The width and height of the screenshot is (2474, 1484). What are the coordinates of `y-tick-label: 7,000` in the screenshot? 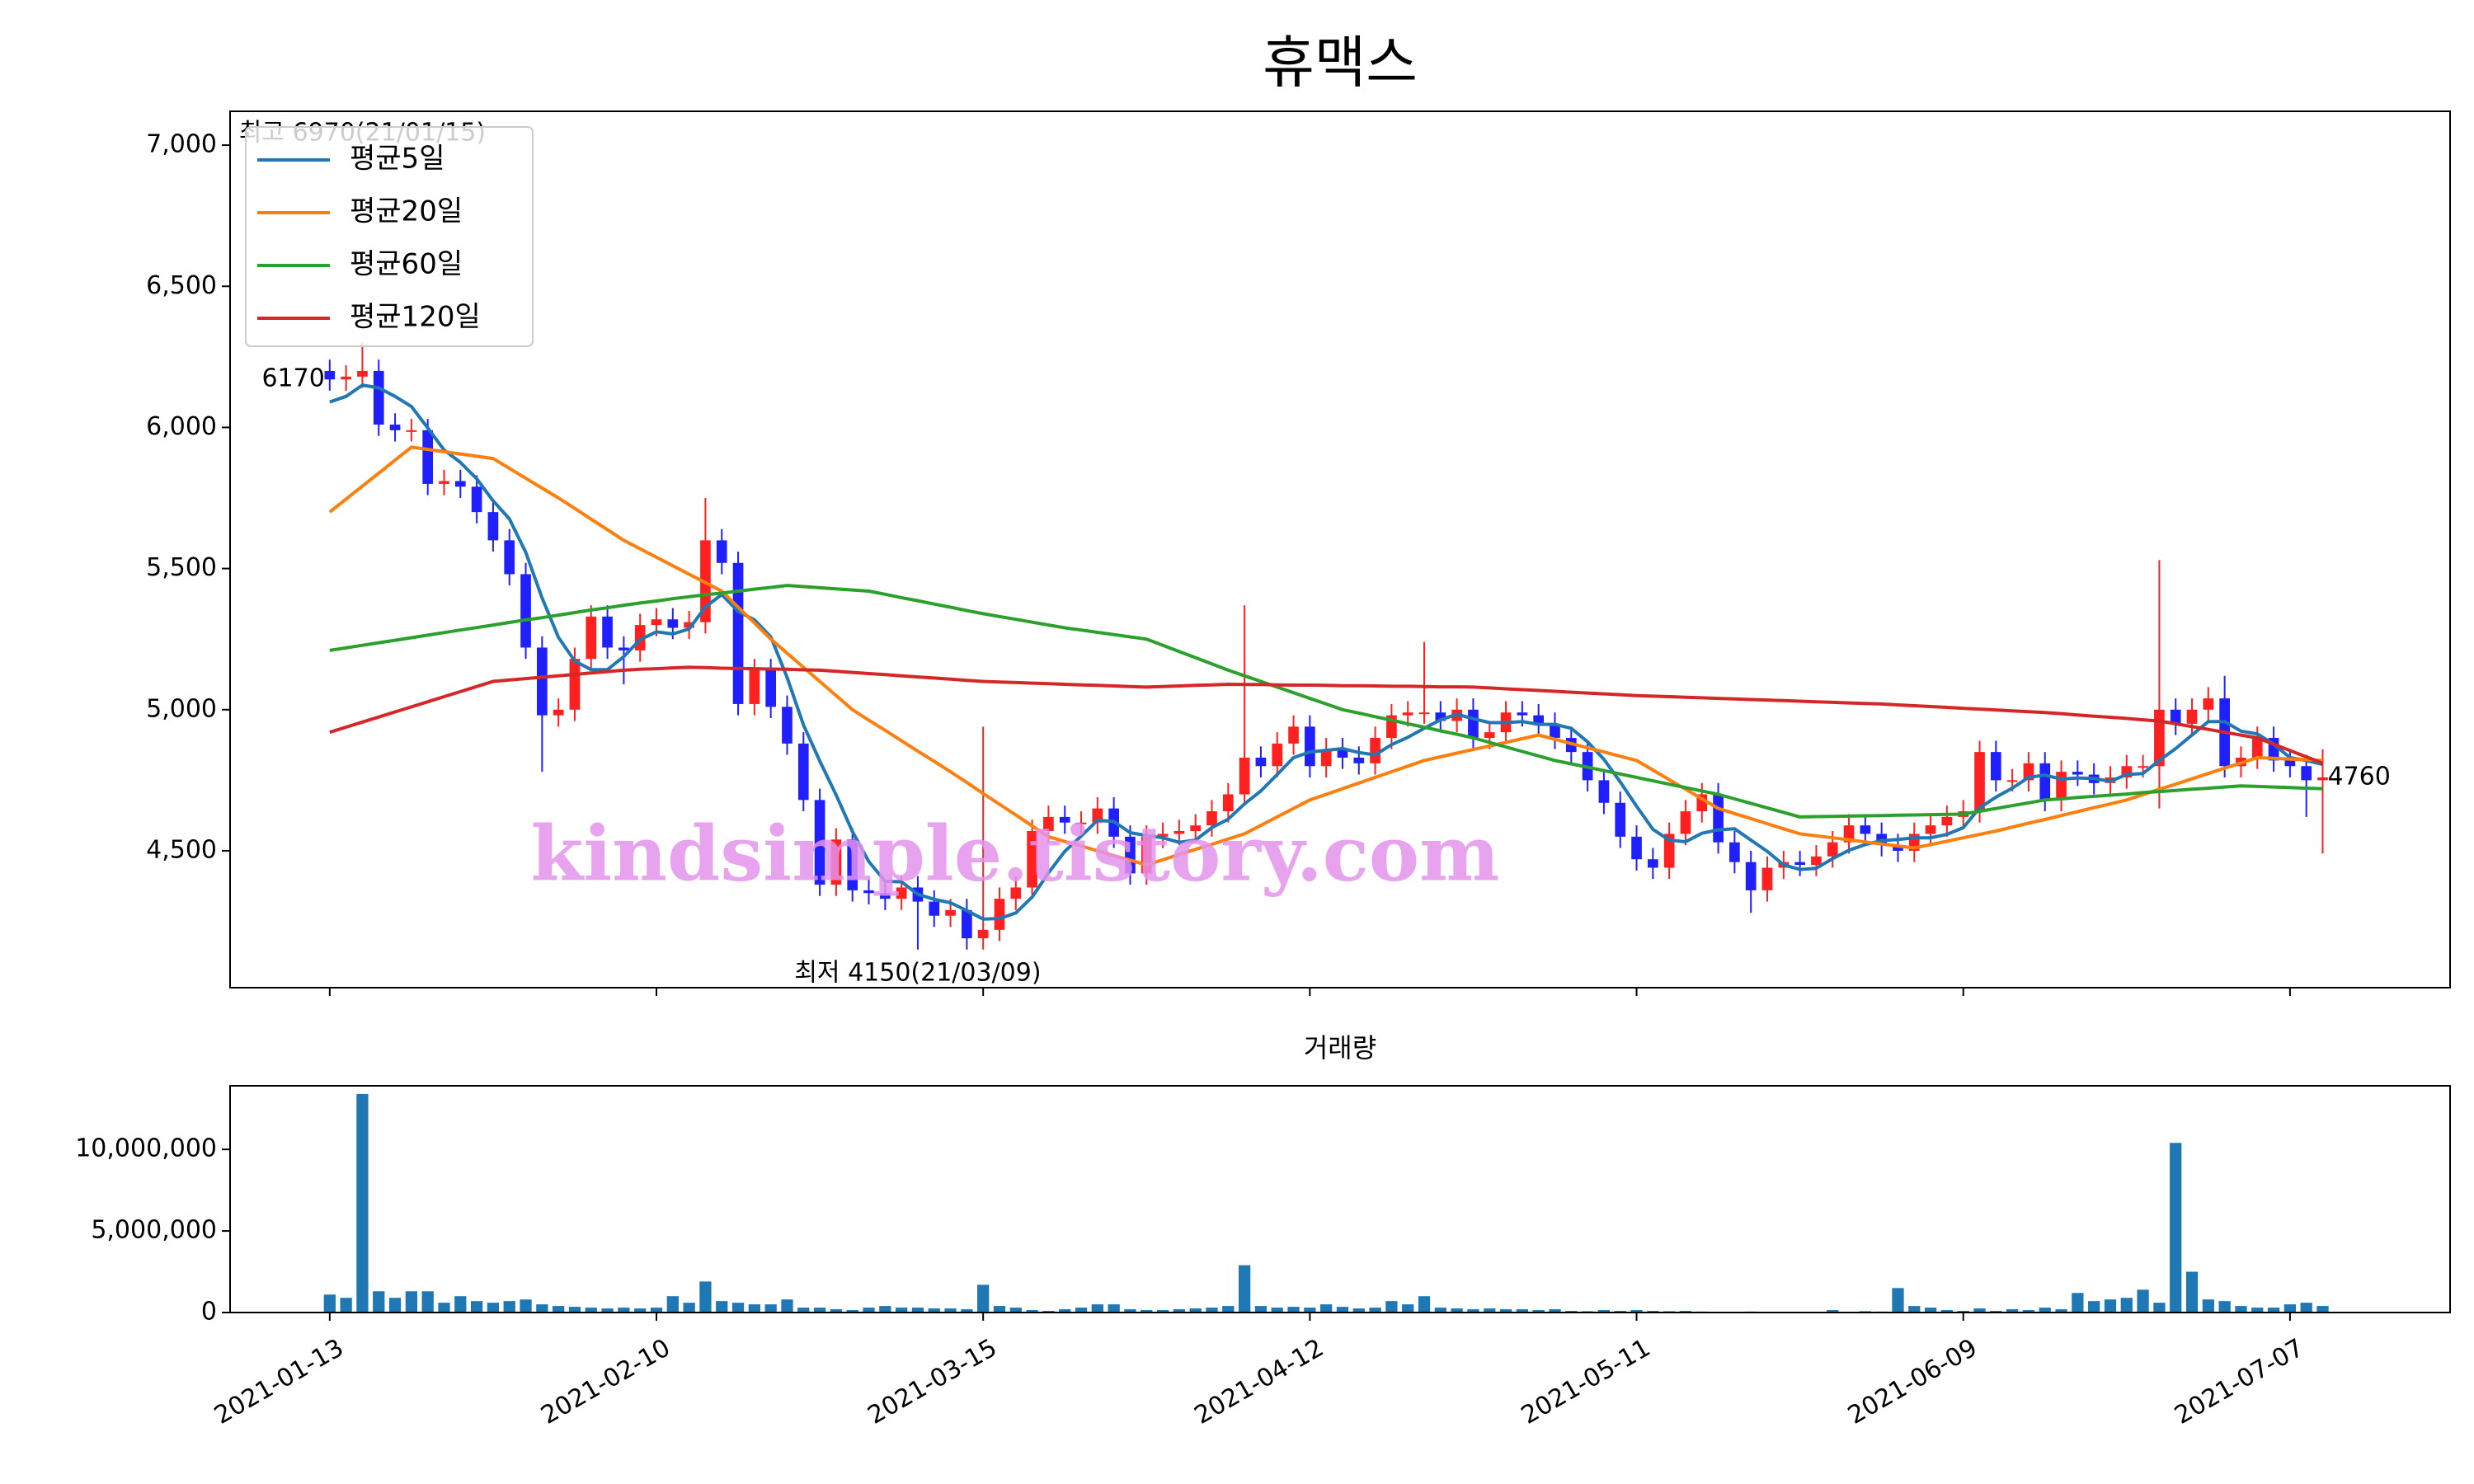 It's located at (181, 144).